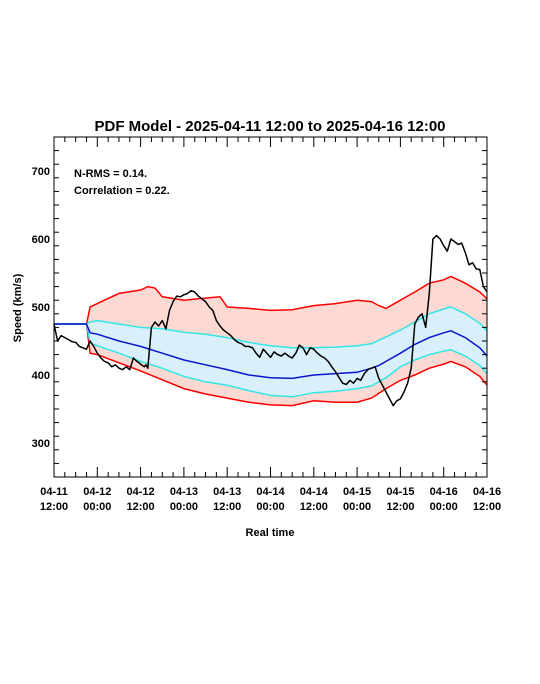 Image resolution: width=540 pixels, height=684 pixels. What do you see at coordinates (41, 376) in the screenshot?
I see `y-tick-label: 400` at bounding box center [41, 376].